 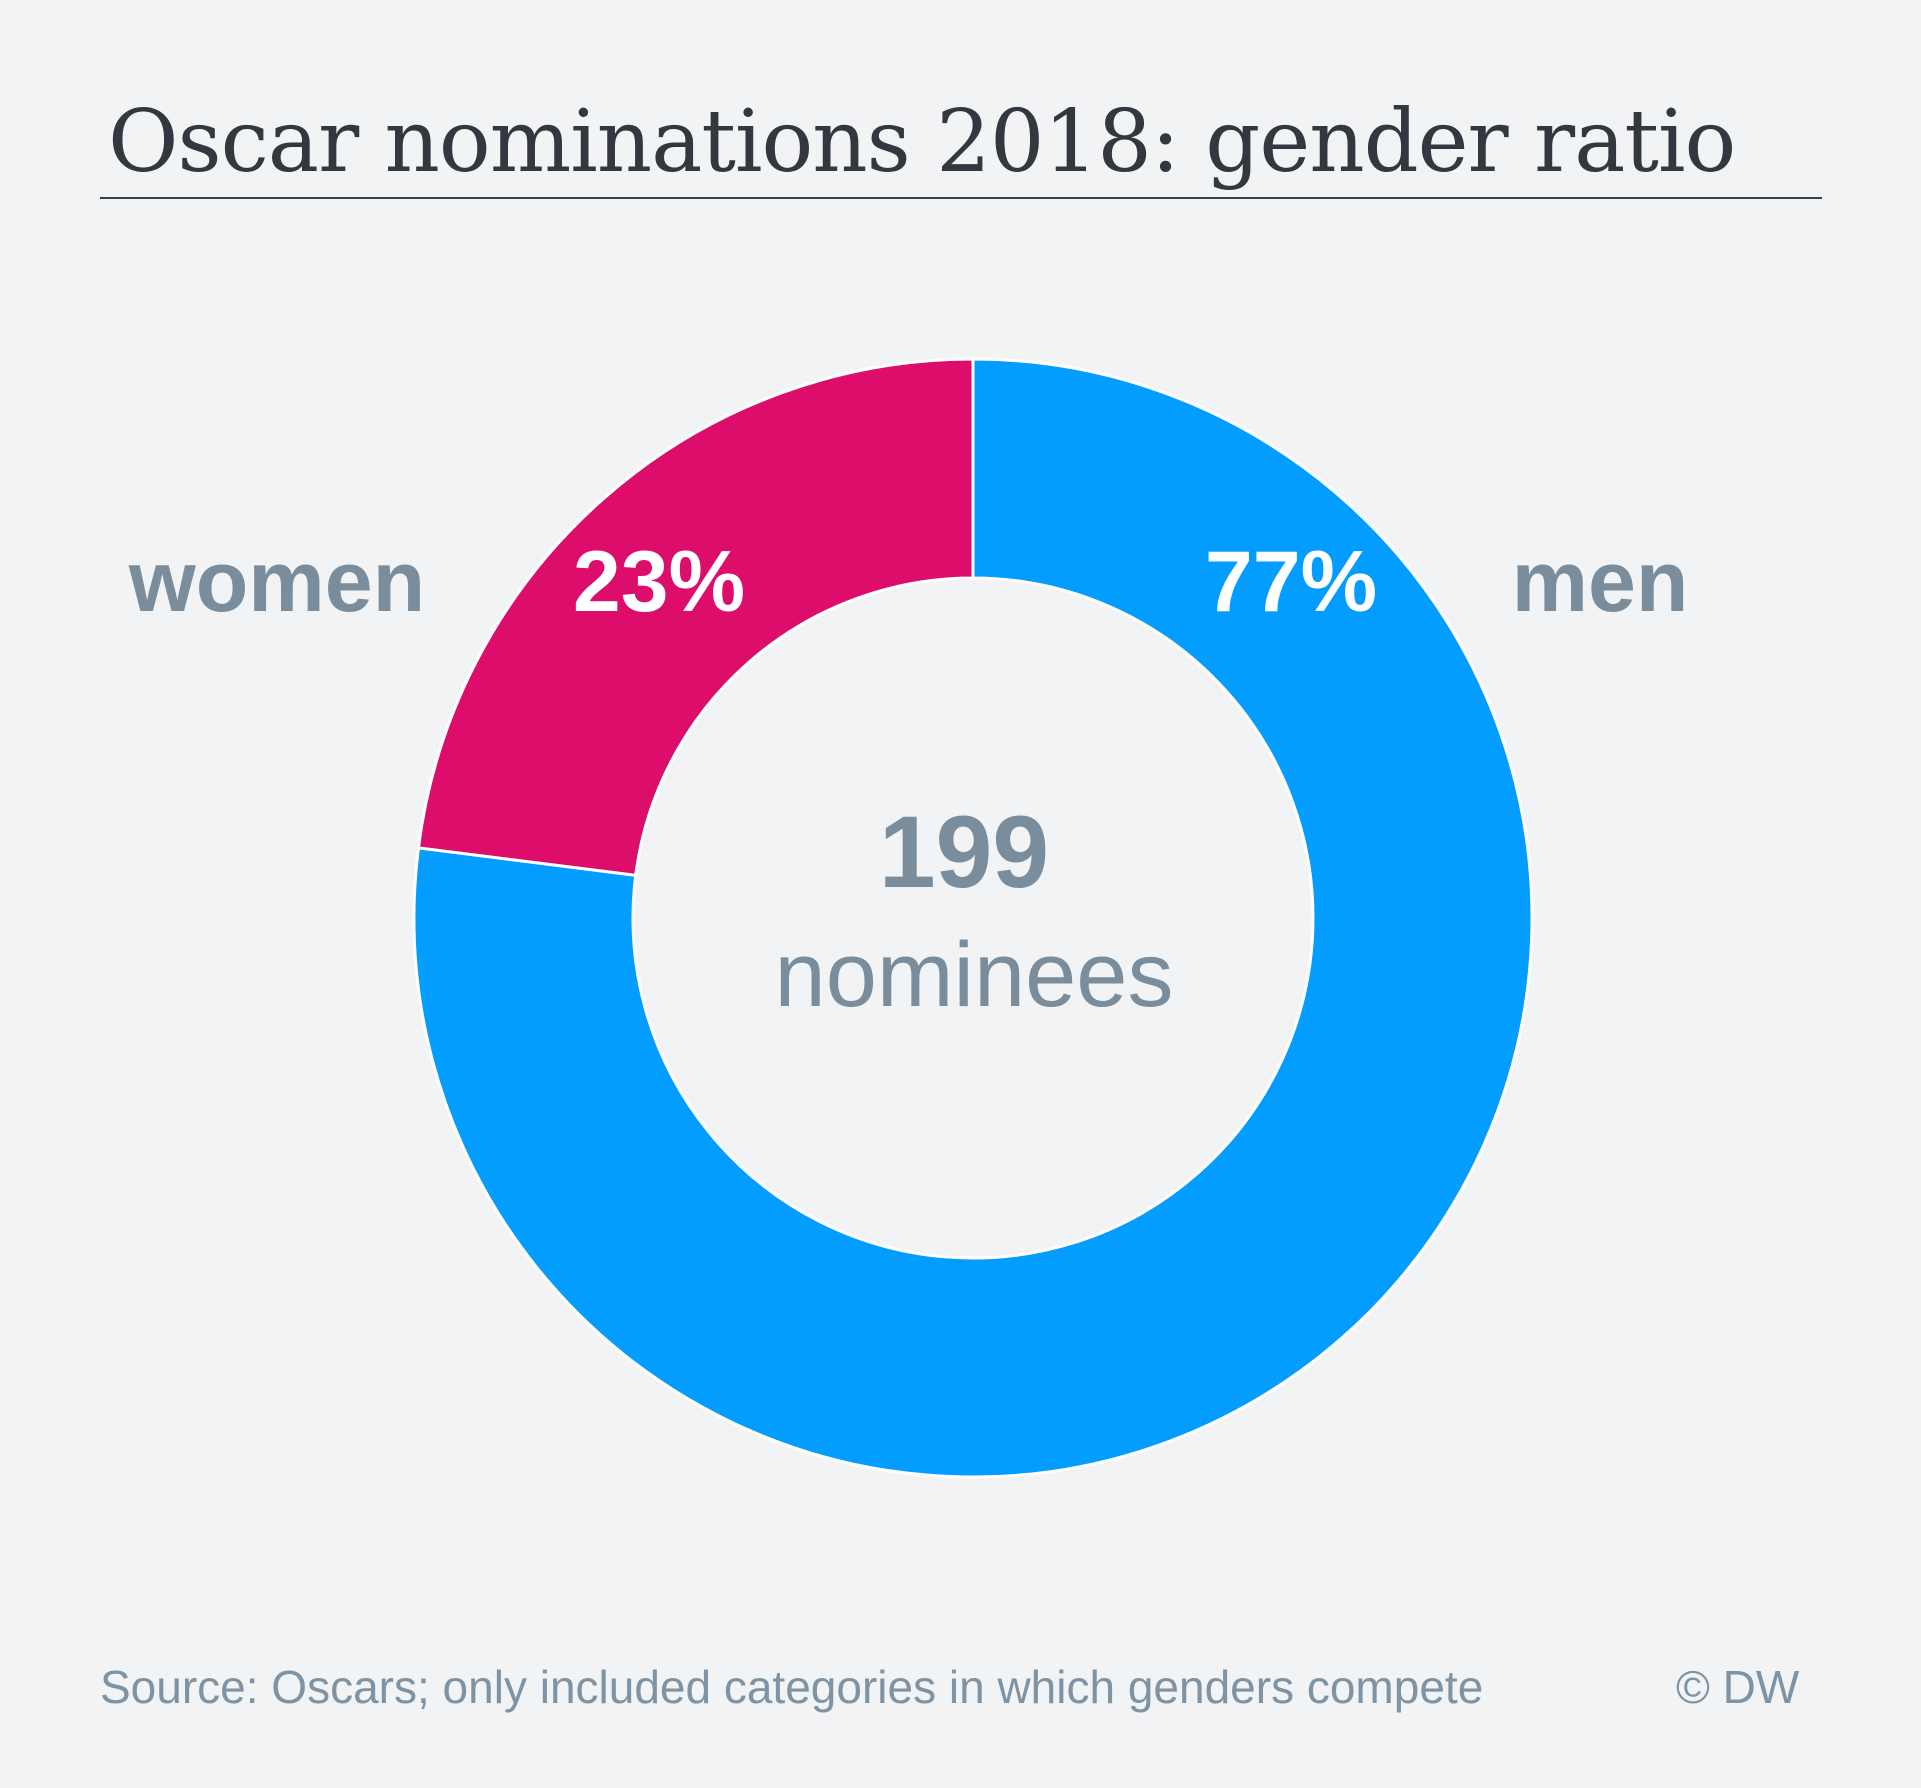 I want to click on center-value: 199, so click(x=964, y=852).